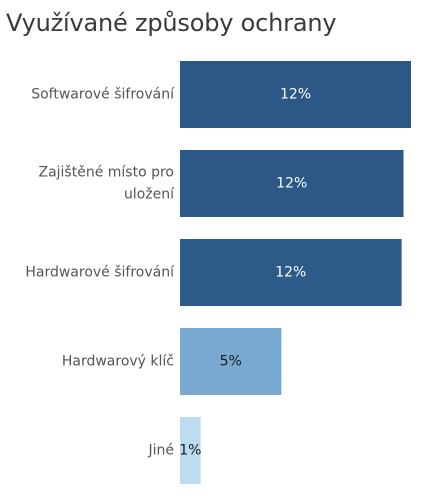 The width and height of the screenshot is (423, 495). Describe the element at coordinates (106, 173) in the screenshot. I see `category-label: Zajištěné místo pro` at that location.